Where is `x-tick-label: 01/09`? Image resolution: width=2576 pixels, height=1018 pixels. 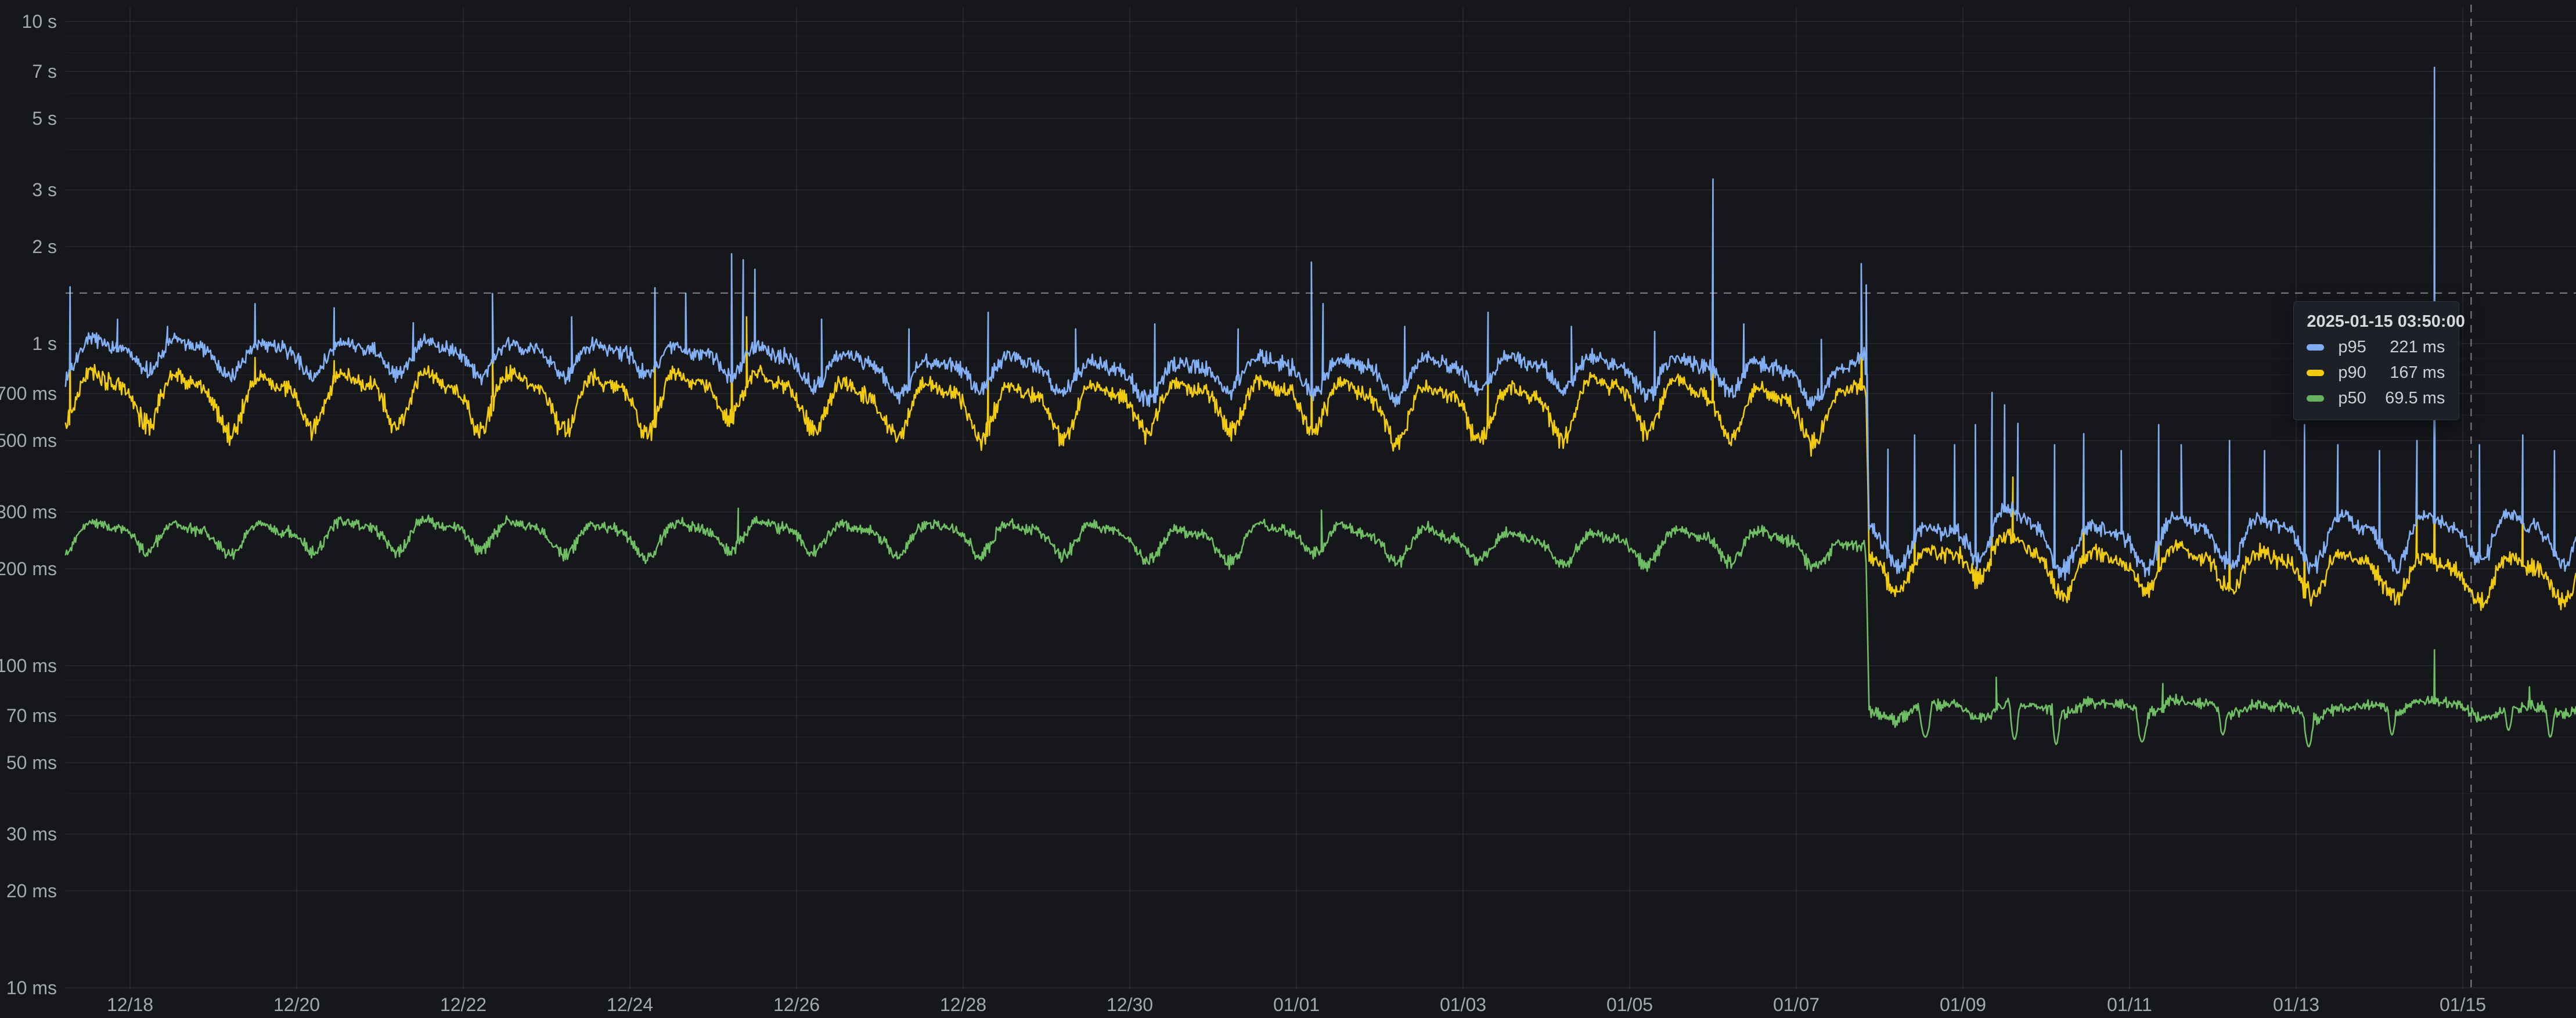 x-tick-label: 01/09 is located at coordinates (1963, 1005).